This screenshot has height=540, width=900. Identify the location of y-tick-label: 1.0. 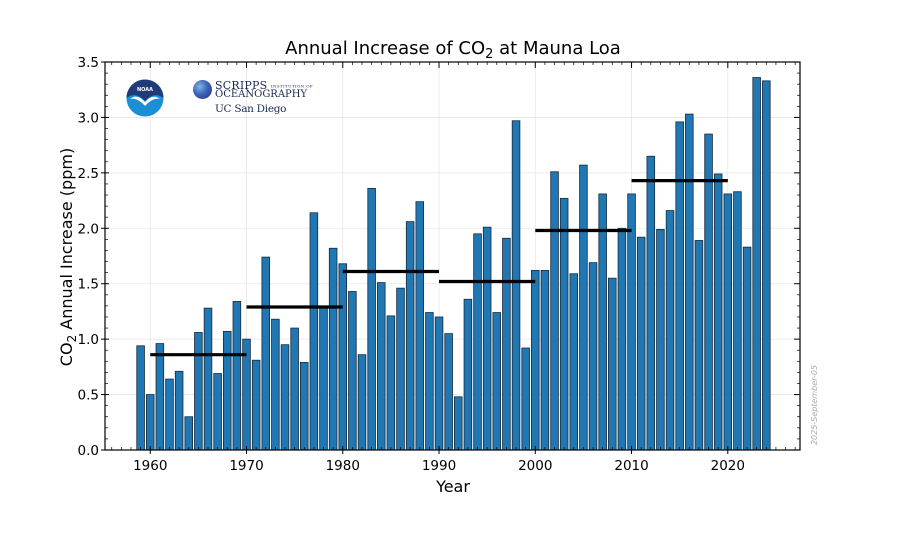
(88, 340).